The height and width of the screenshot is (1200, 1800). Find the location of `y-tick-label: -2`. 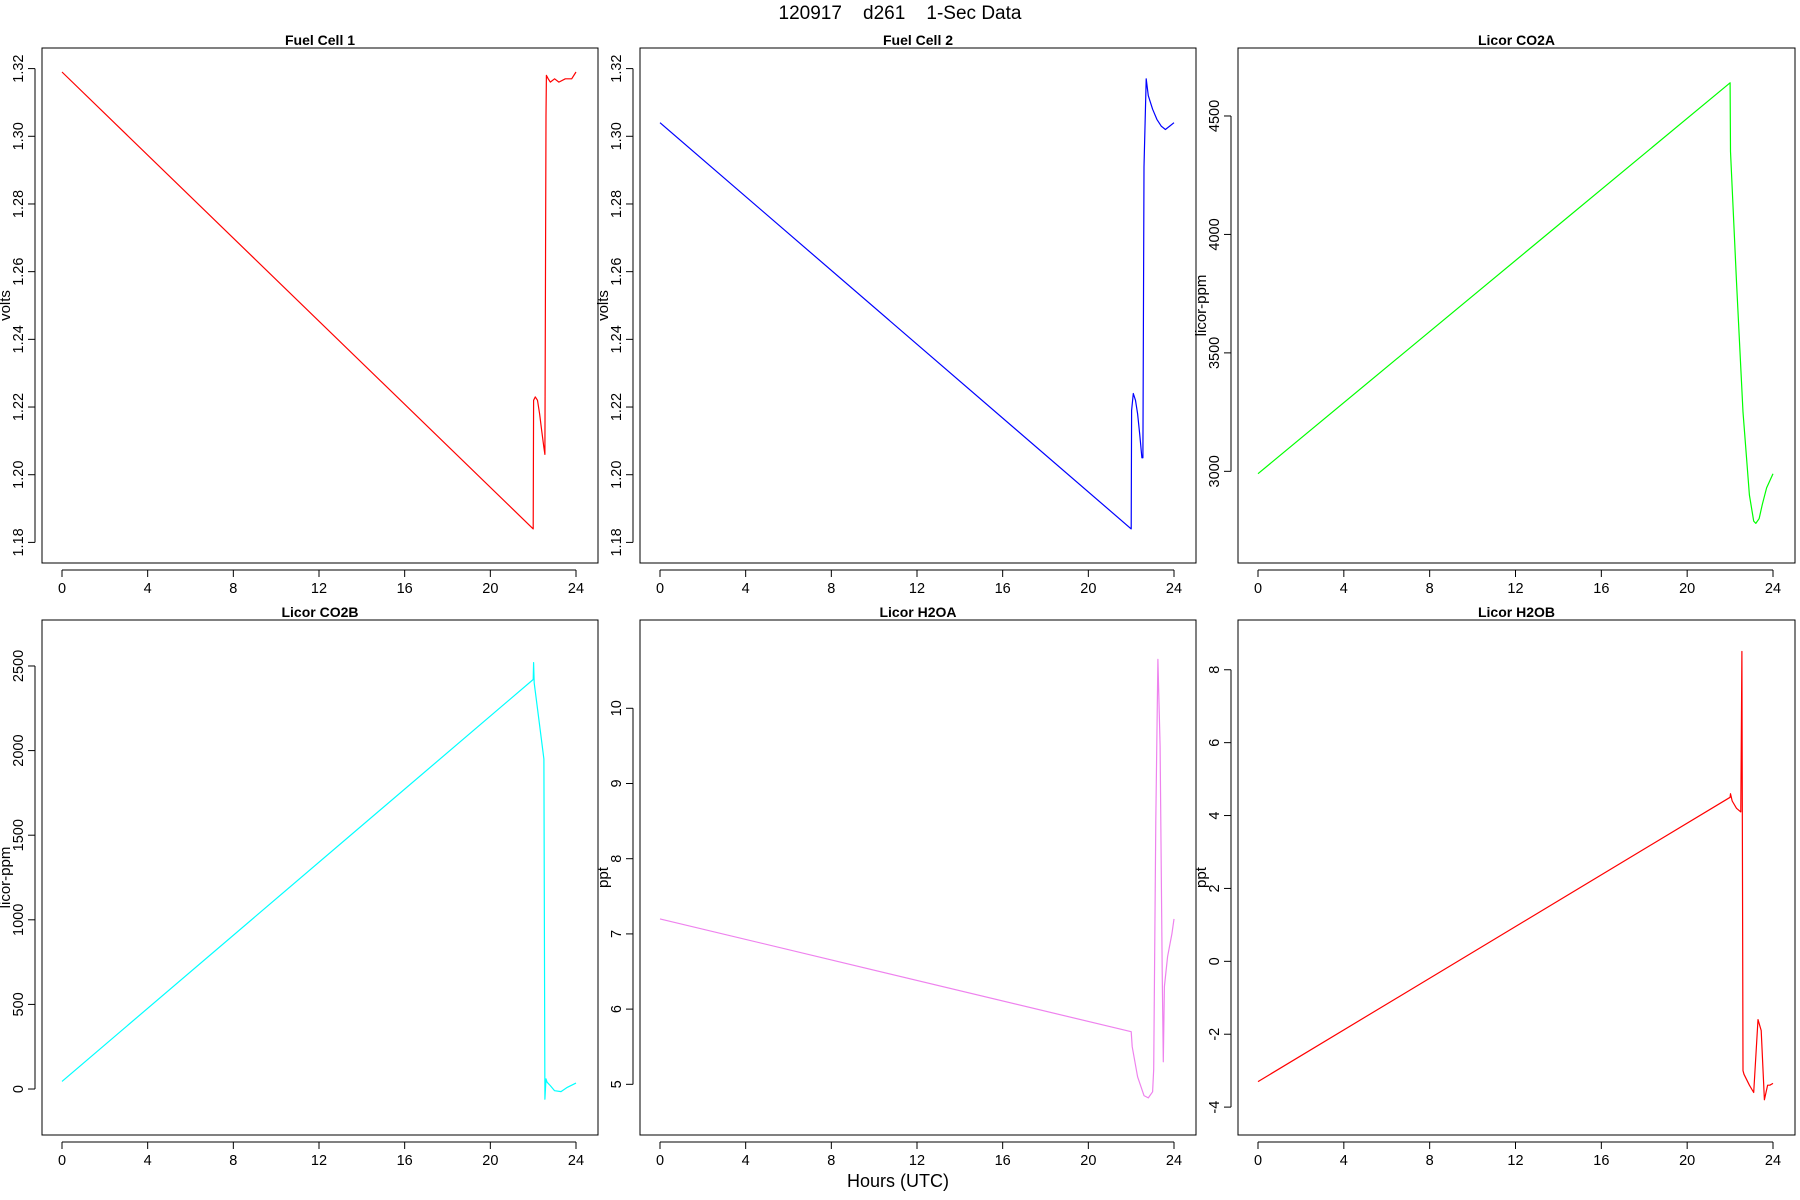

y-tick-label: -2 is located at coordinates (1215, 1034).